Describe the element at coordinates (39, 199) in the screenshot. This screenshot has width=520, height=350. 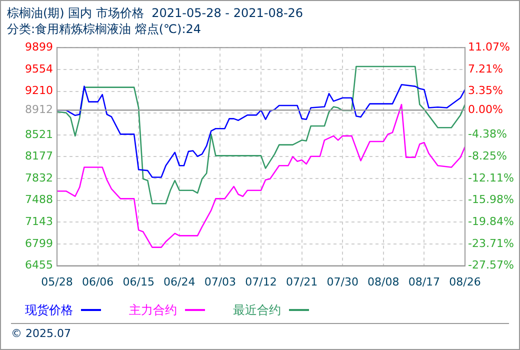
I see `y-tick-label: 7488` at that location.